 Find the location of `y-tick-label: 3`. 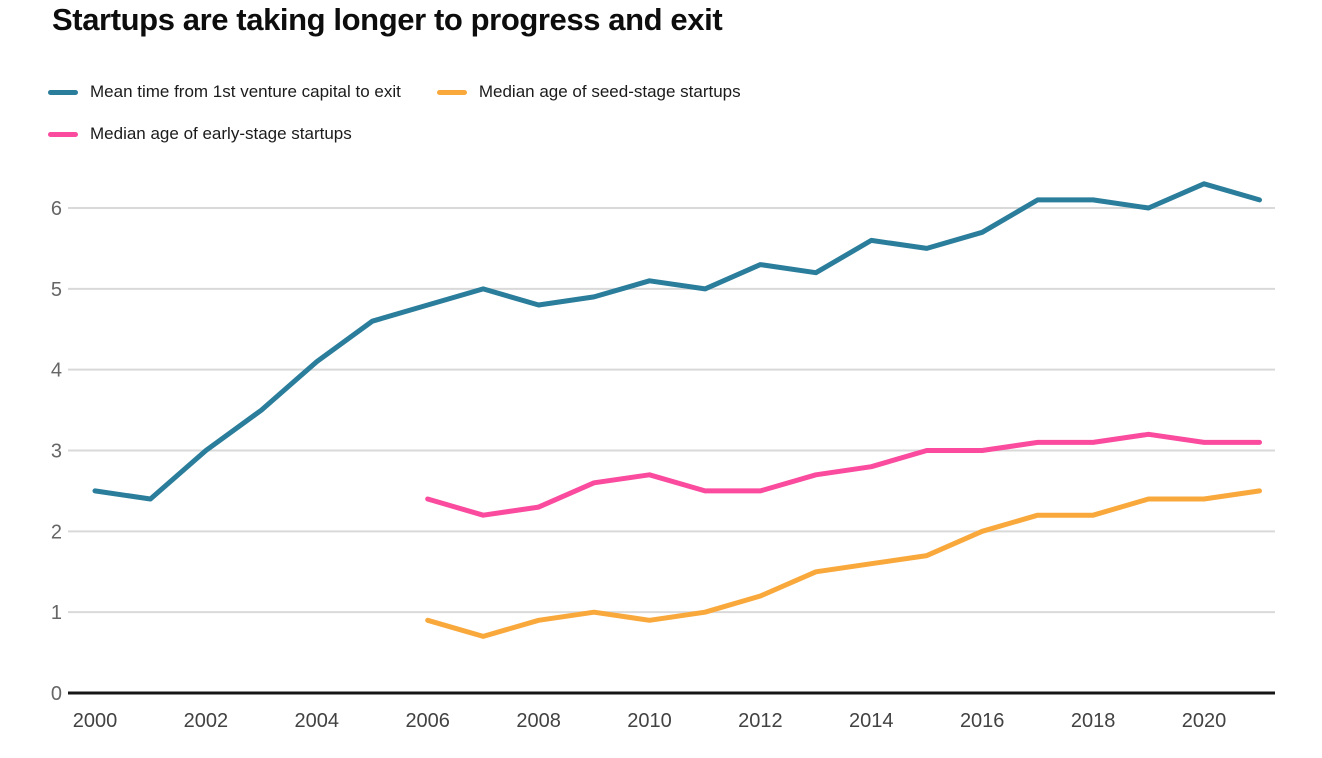

y-tick-label: 3 is located at coordinates (56, 452).